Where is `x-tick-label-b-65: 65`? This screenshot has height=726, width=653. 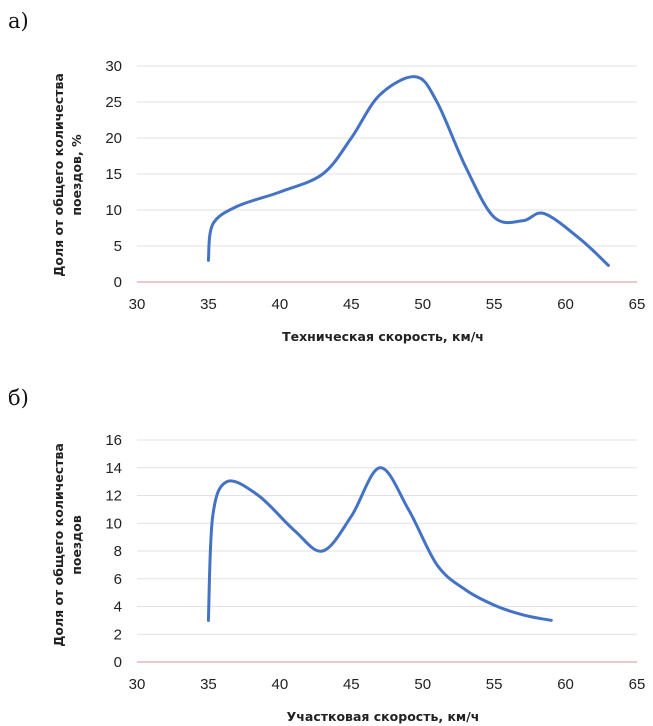 x-tick-label-b-65: 65 is located at coordinates (637, 684).